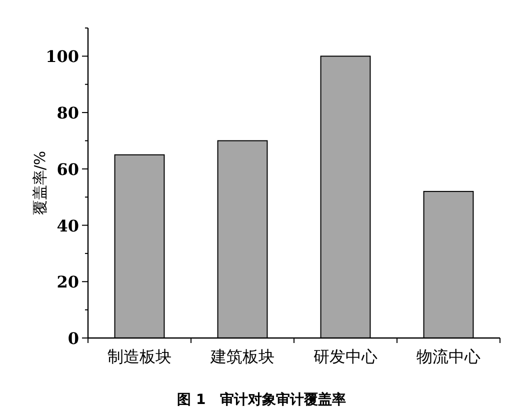  Describe the element at coordinates (62, 56) in the screenshot. I see `y-tick-label: 100` at that location.